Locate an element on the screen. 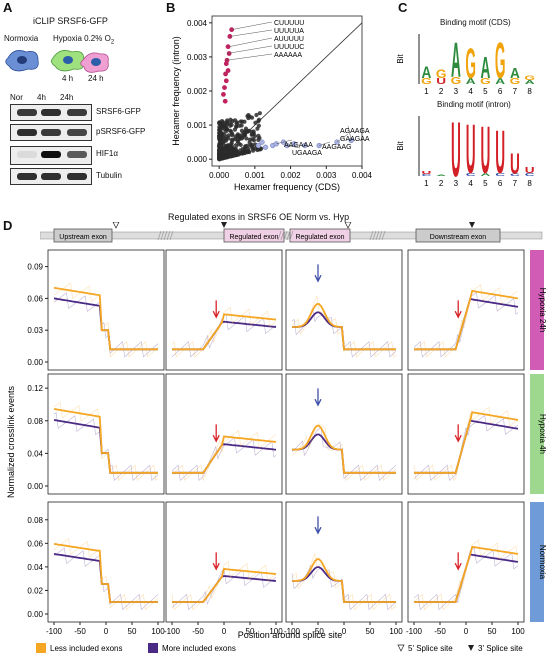 The image size is (554, 663). three-prime-splice-site-icon is located at coordinates (224, 225).